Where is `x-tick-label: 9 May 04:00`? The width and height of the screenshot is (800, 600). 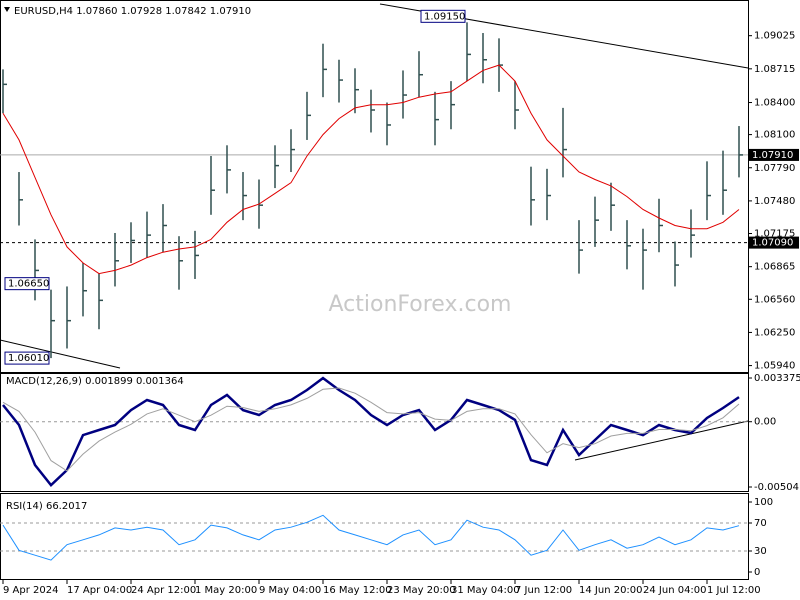 x-tick-label: 9 May 04:00 is located at coordinates (290, 590).